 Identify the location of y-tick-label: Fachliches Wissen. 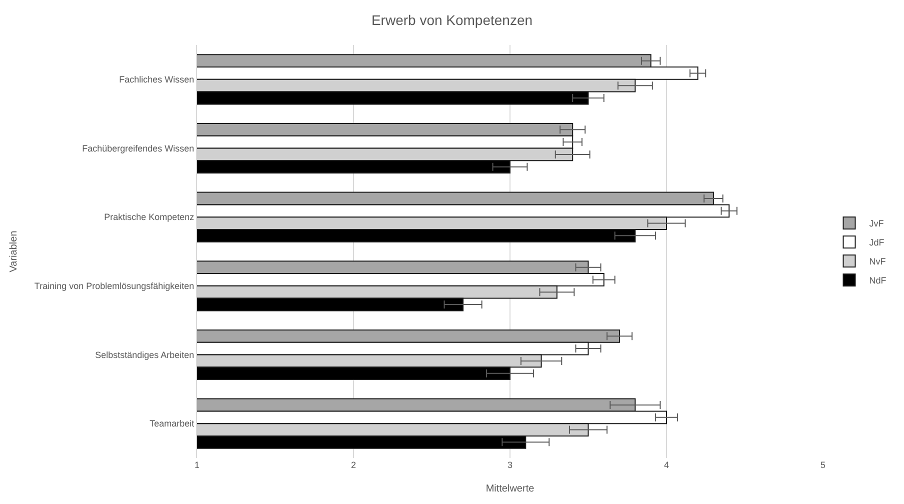
(156, 79).